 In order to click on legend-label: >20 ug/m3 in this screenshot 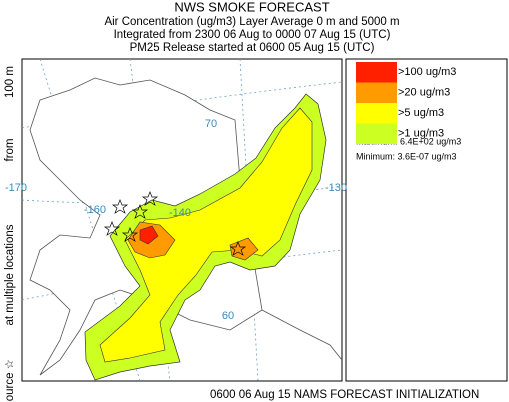, I will do `click(424, 92)`.